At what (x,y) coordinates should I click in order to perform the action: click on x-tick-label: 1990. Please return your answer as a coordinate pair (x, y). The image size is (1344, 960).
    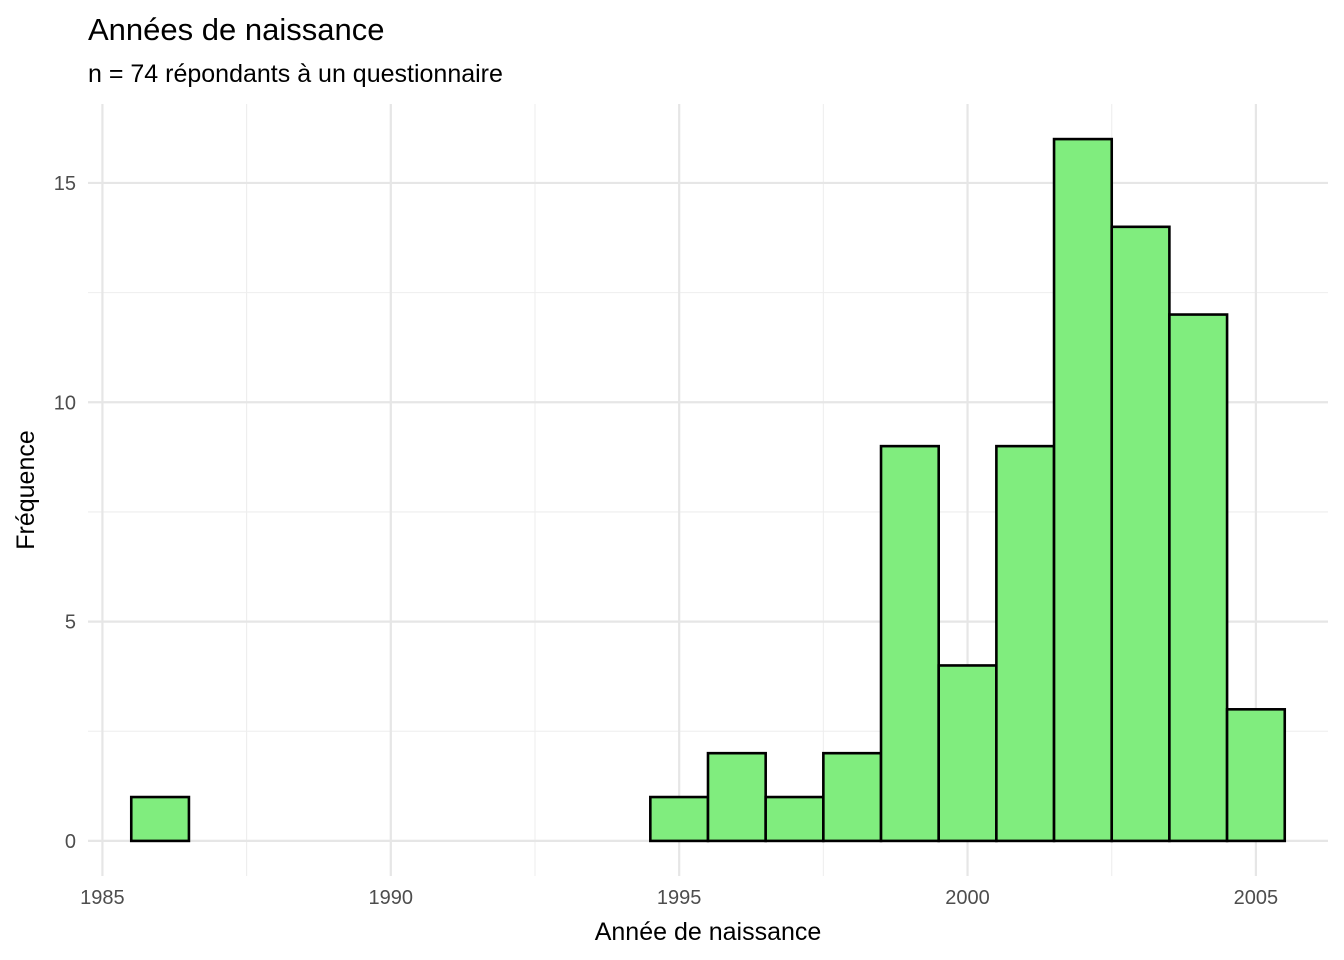
    Looking at the image, I should click on (391, 898).